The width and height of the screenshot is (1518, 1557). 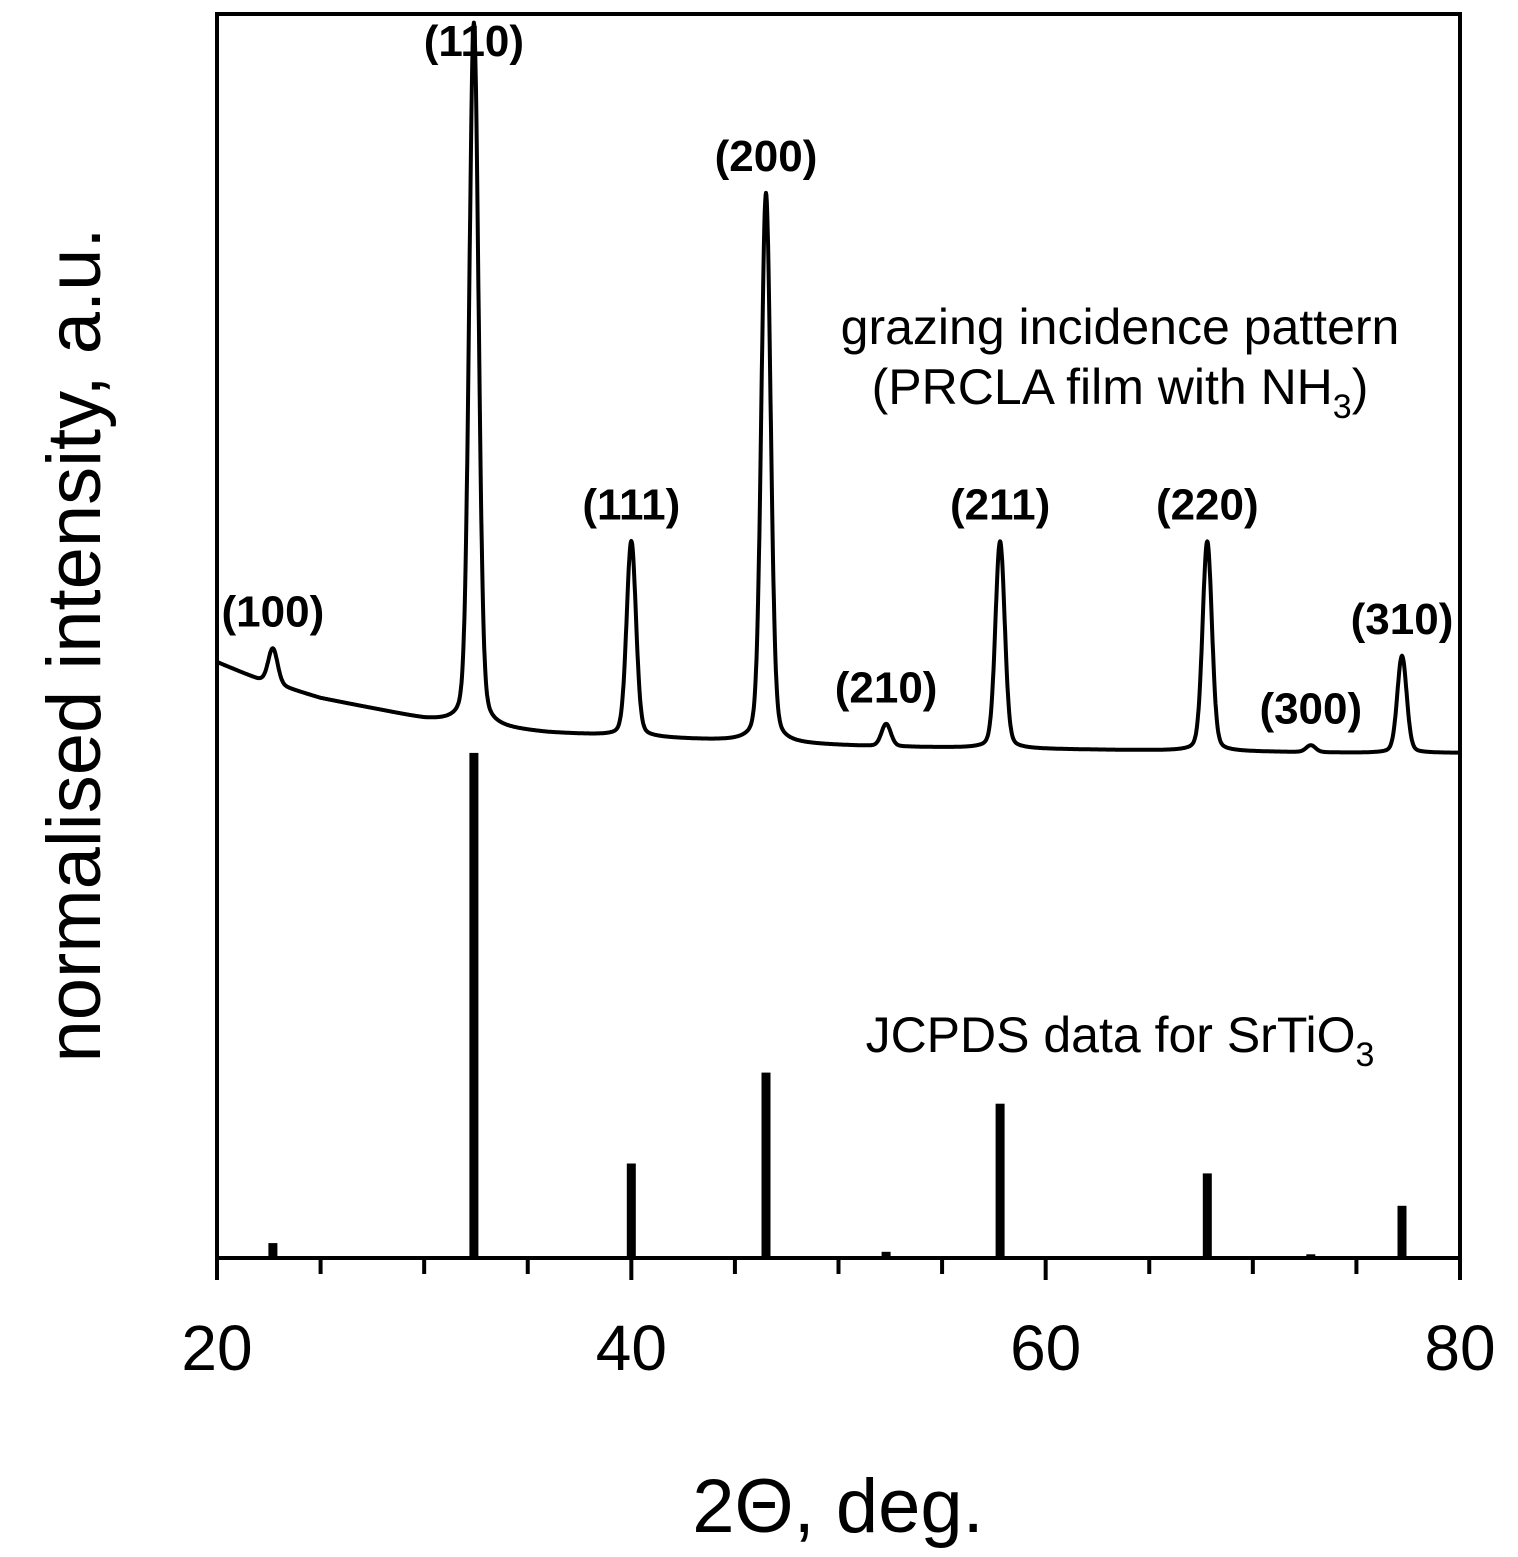 I want to click on annotation-gi1: grazing incidence pattern, so click(x=1120, y=327).